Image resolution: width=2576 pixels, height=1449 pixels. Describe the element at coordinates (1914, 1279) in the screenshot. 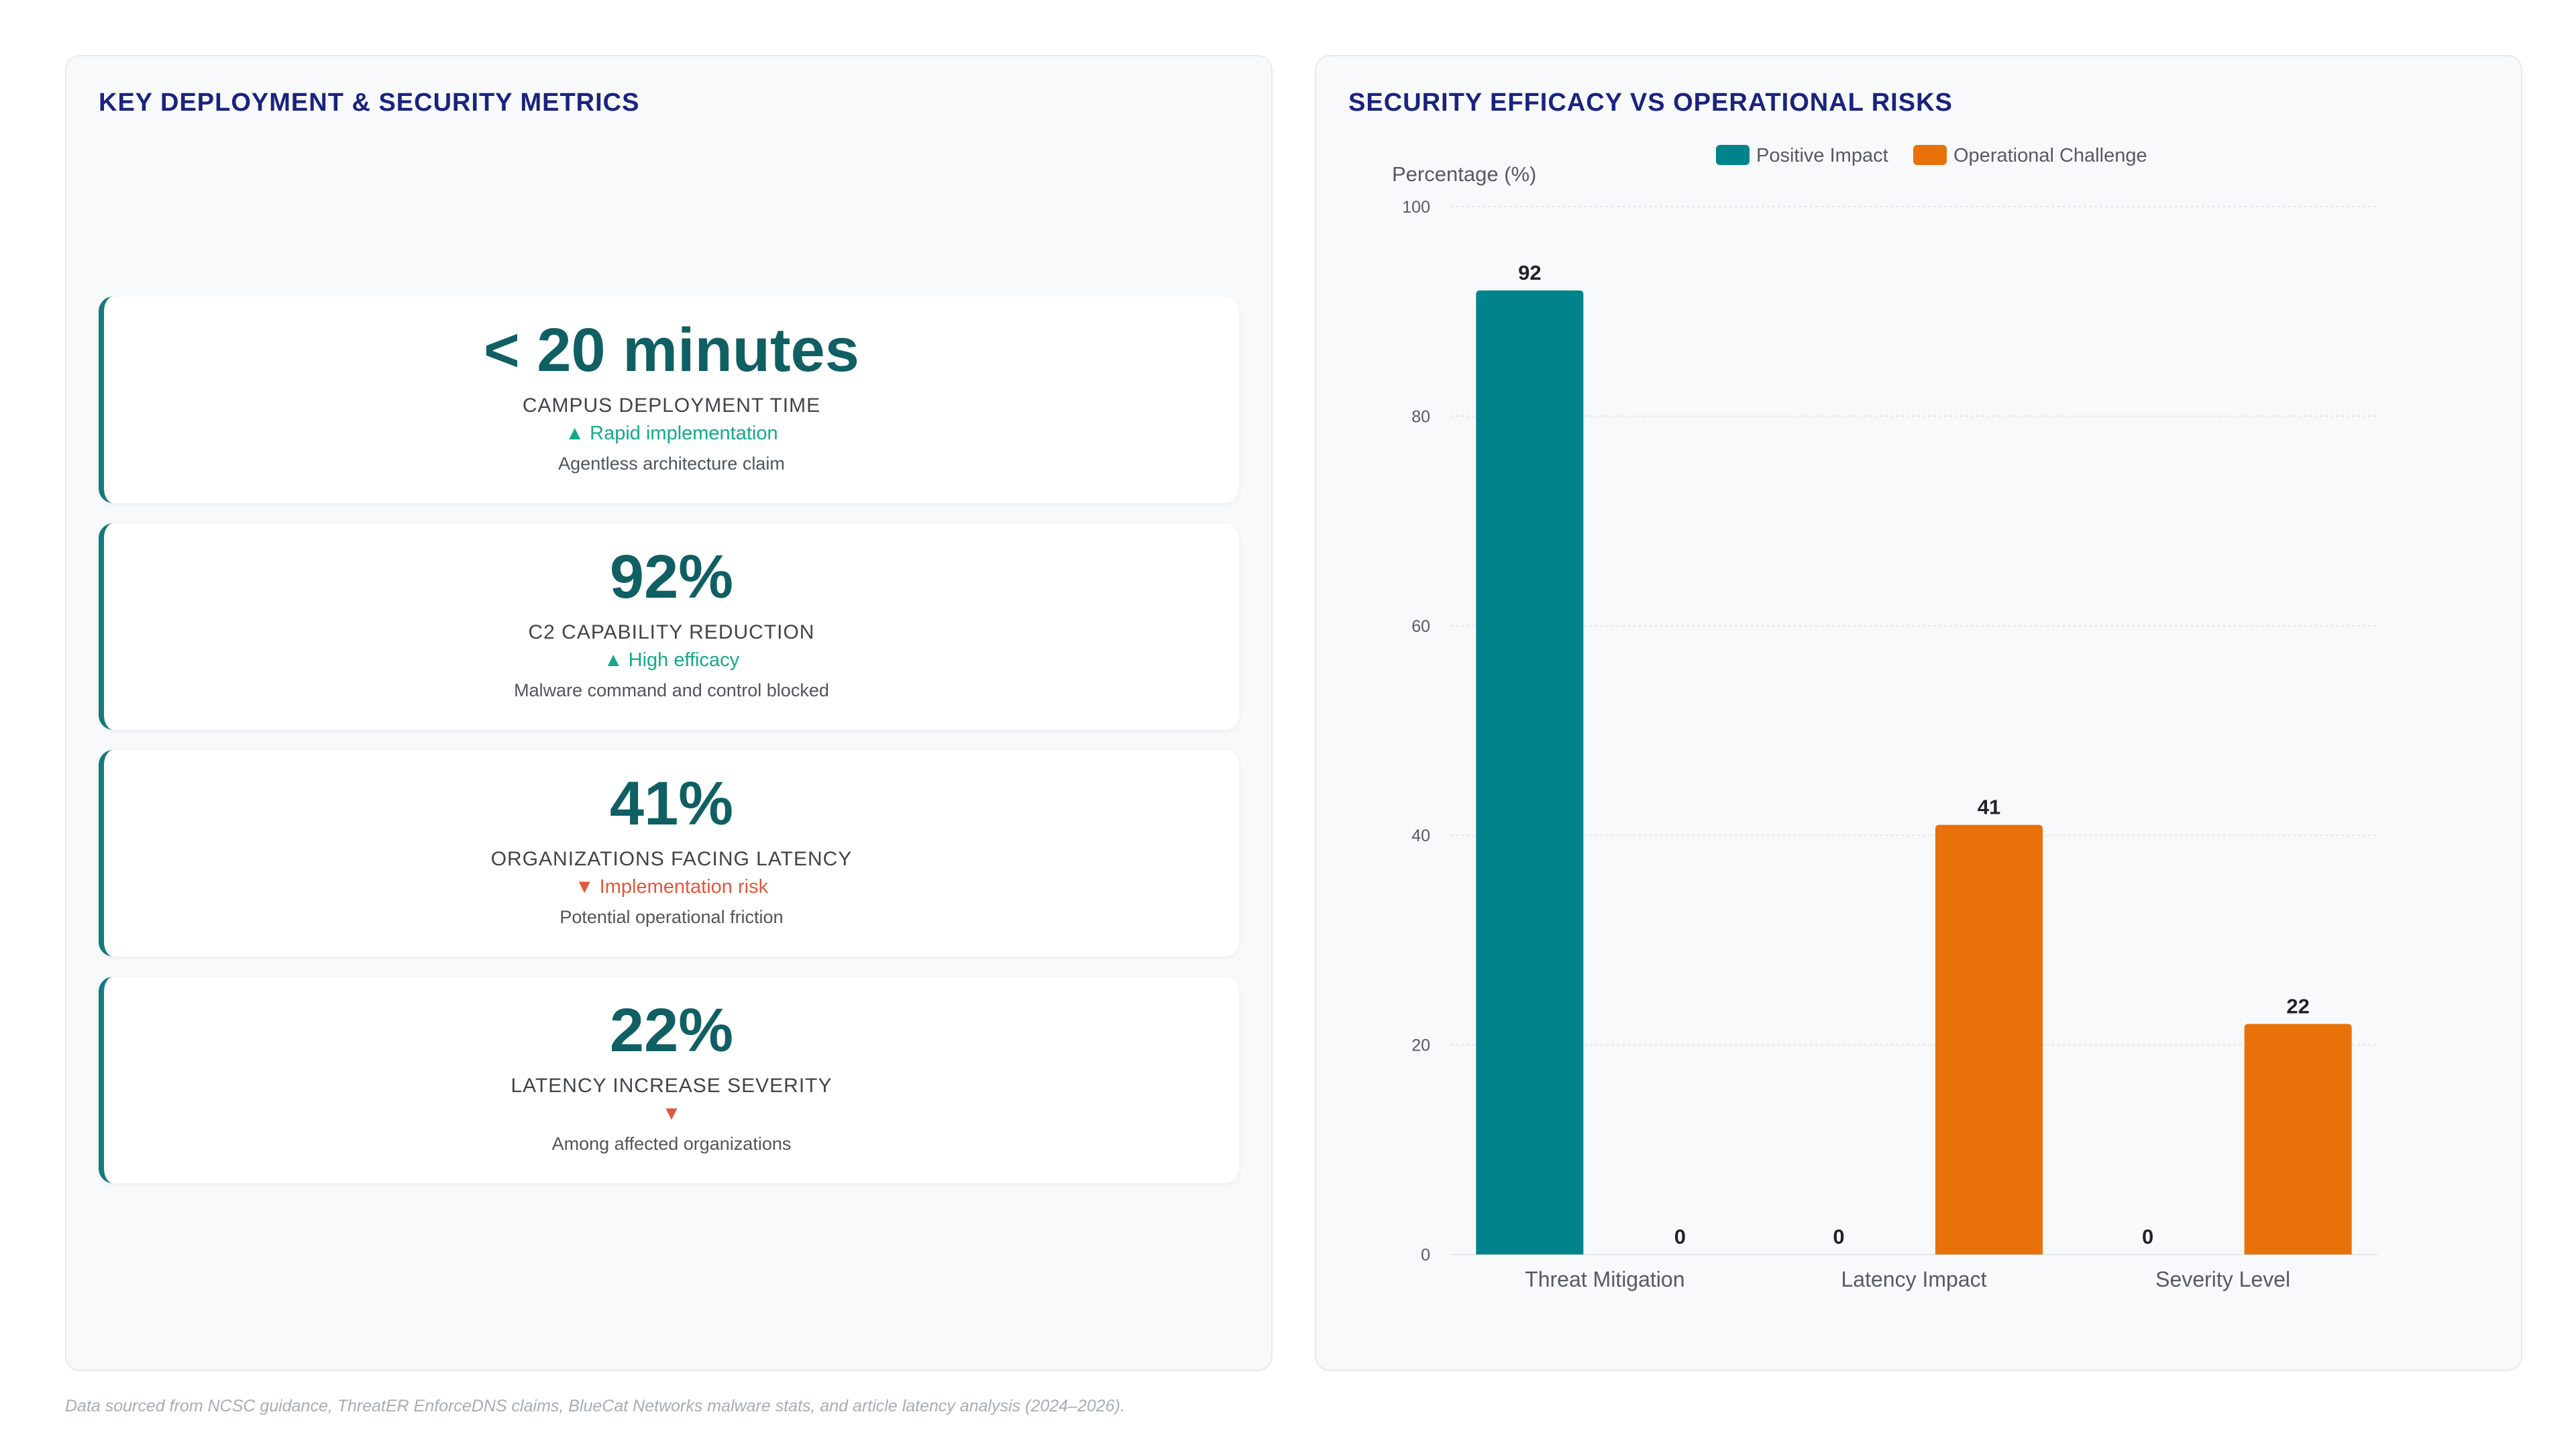

I see `x-tick-label: Latency Impact` at that location.